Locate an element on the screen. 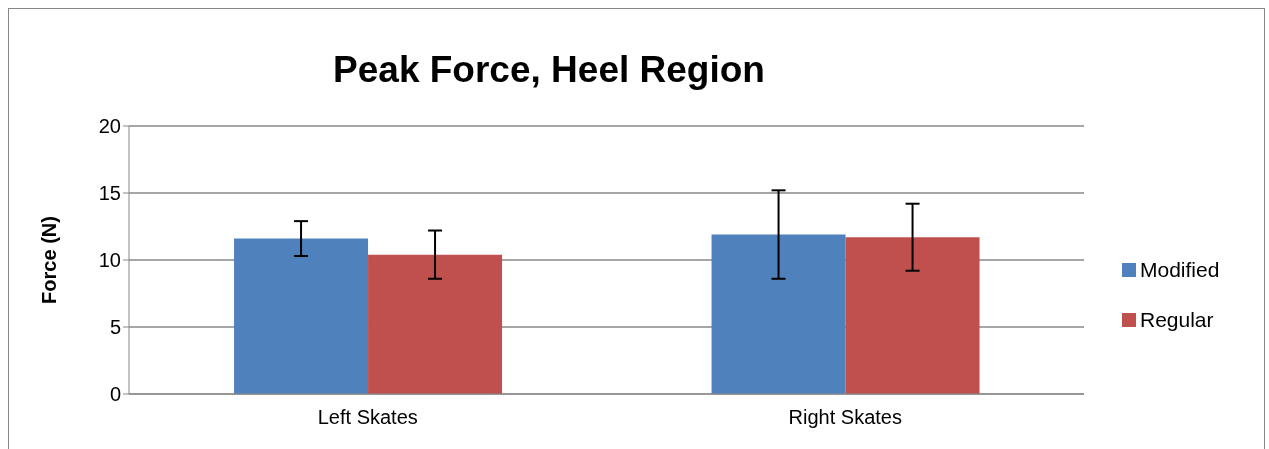  chart-title: Peak Force, Heel Region is located at coordinates (549, 70).